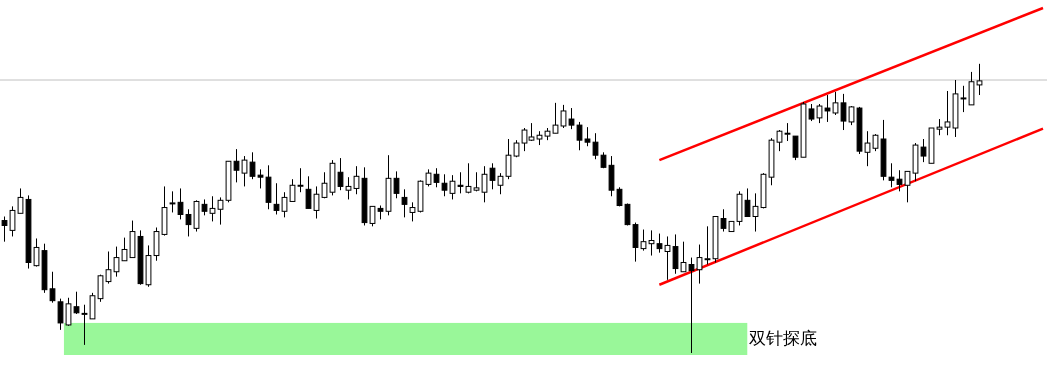  What do you see at coordinates (404, 203) in the screenshot?
I see `candlestick` at bounding box center [404, 203].